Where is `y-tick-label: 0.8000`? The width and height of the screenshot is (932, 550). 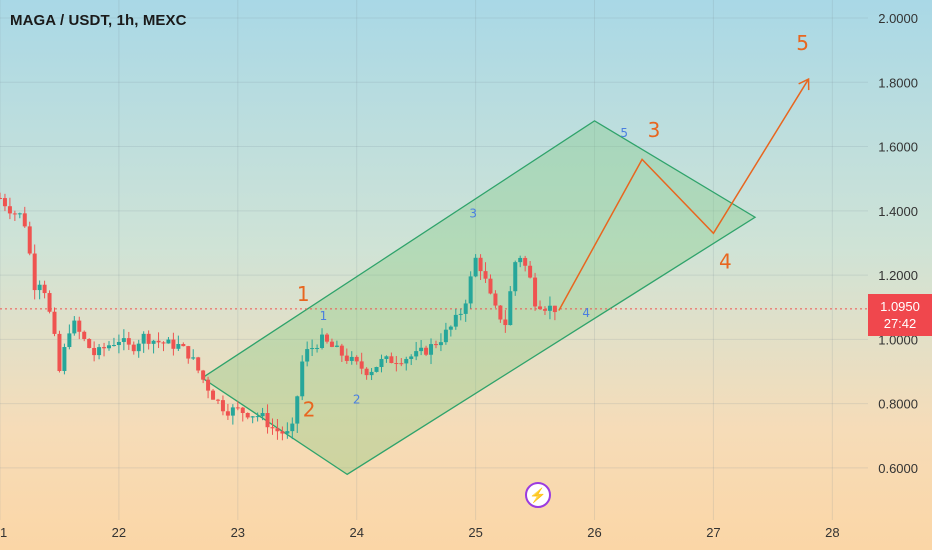 y-tick-label: 0.8000 is located at coordinates (898, 404).